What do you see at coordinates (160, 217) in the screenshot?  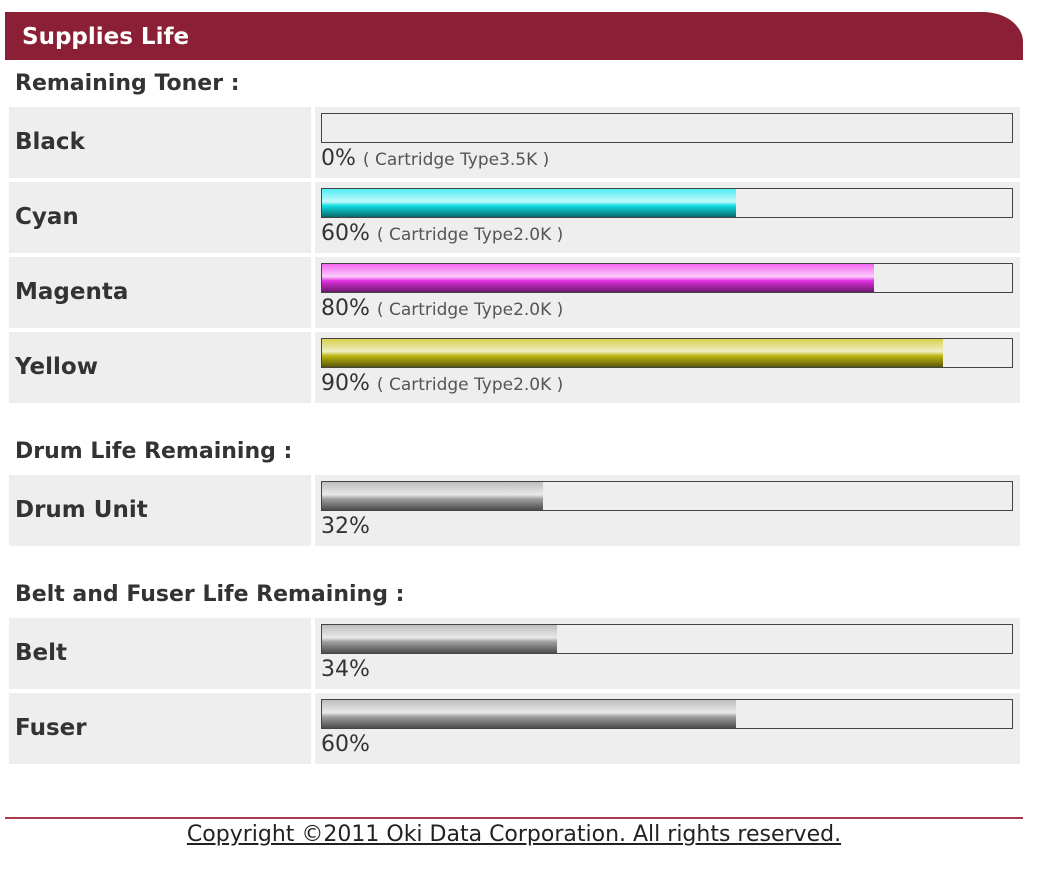 I see `supply-name: Cyan` at bounding box center [160, 217].